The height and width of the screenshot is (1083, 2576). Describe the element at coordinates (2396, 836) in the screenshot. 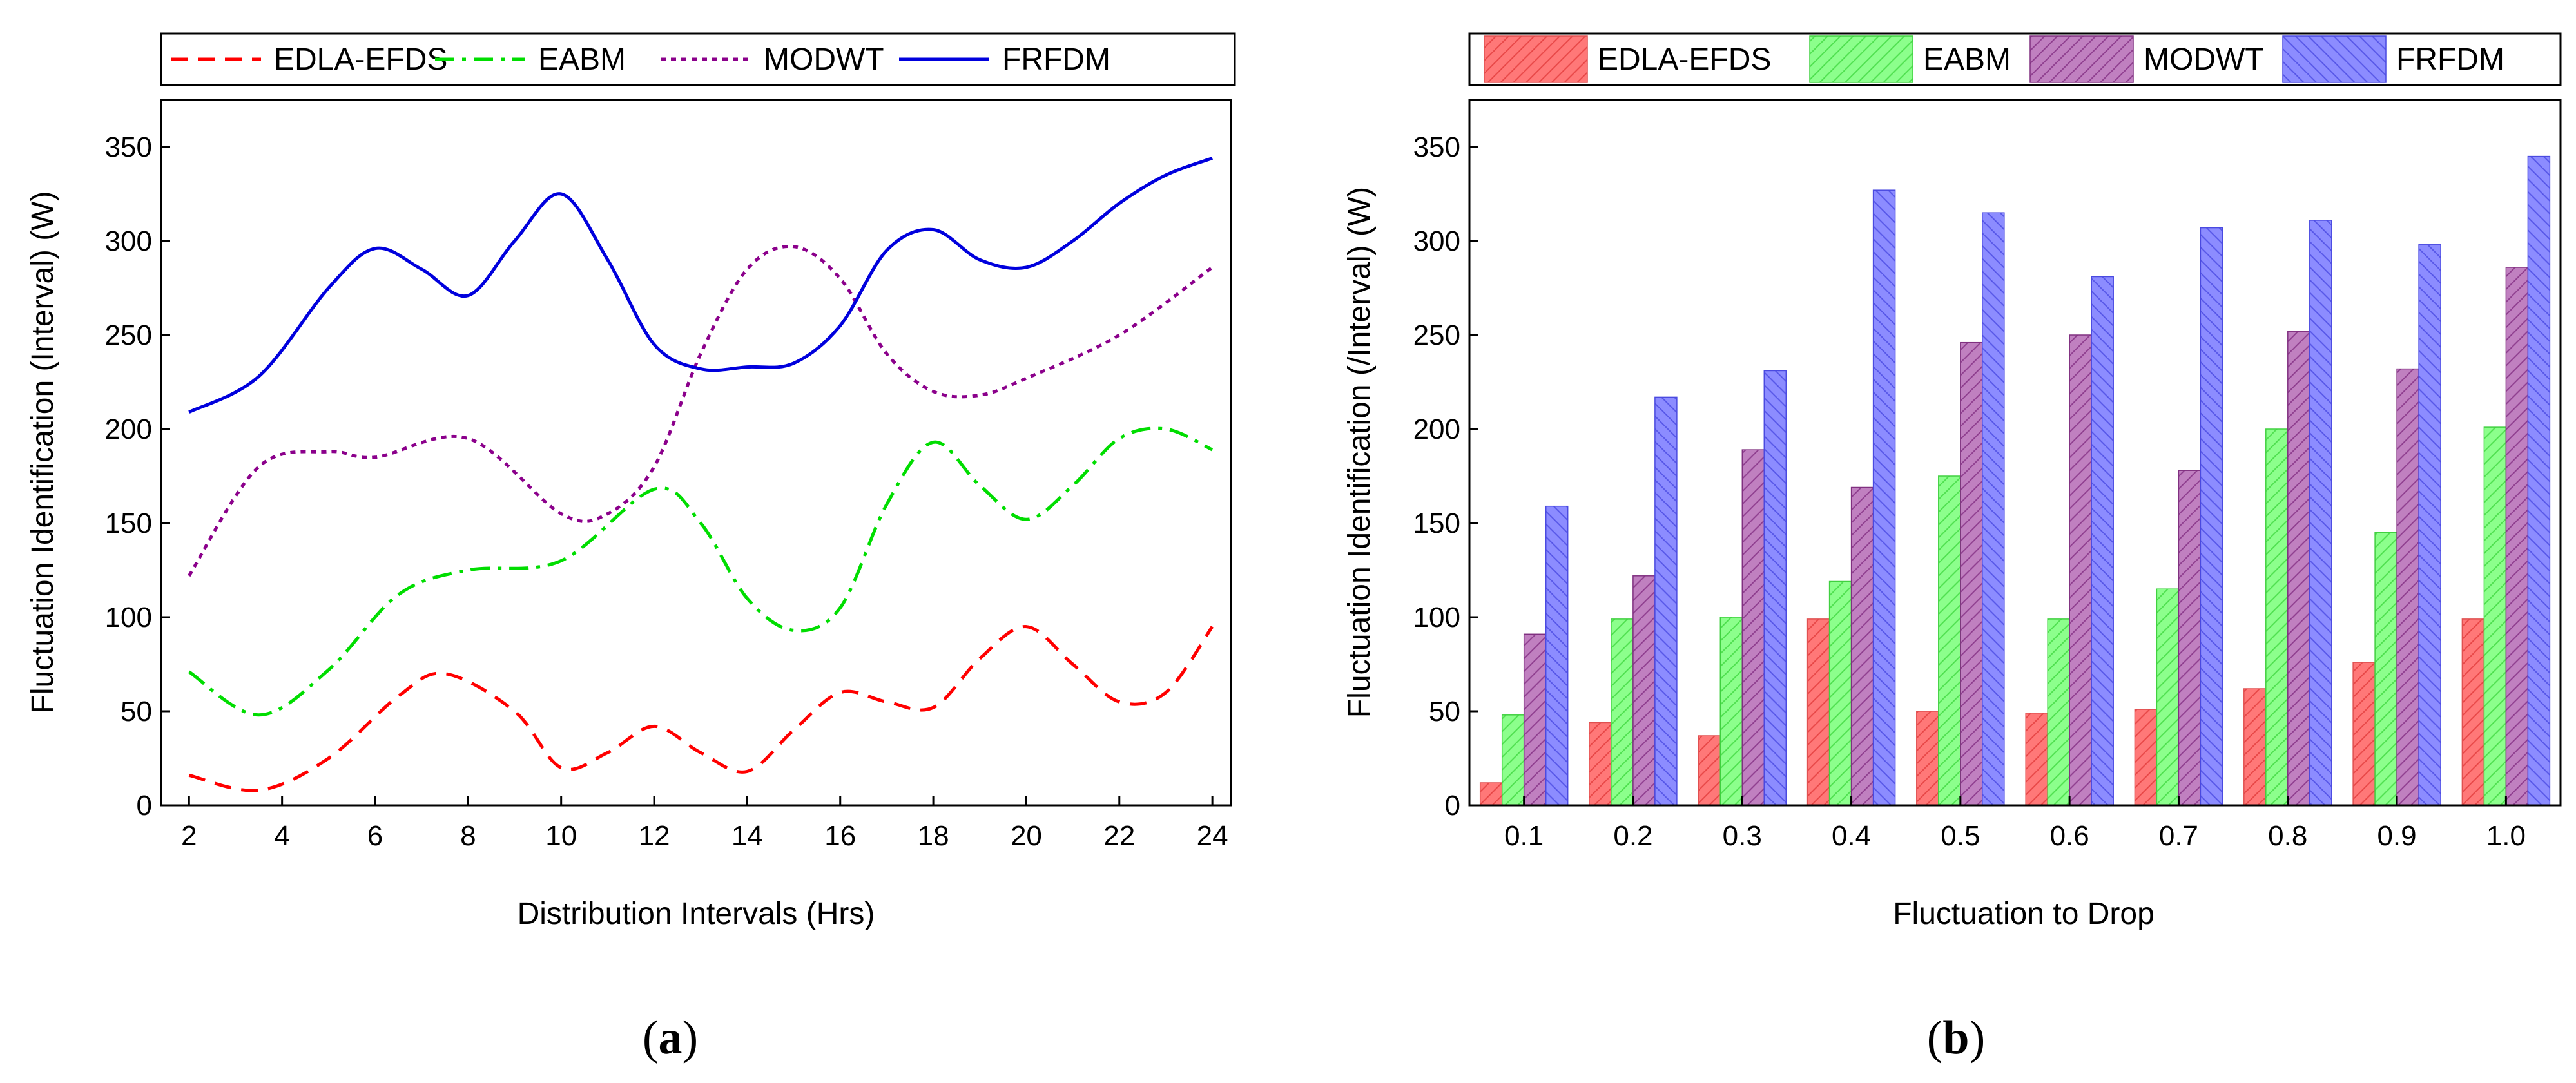

I see `x-tick-label: 0.9` at that location.